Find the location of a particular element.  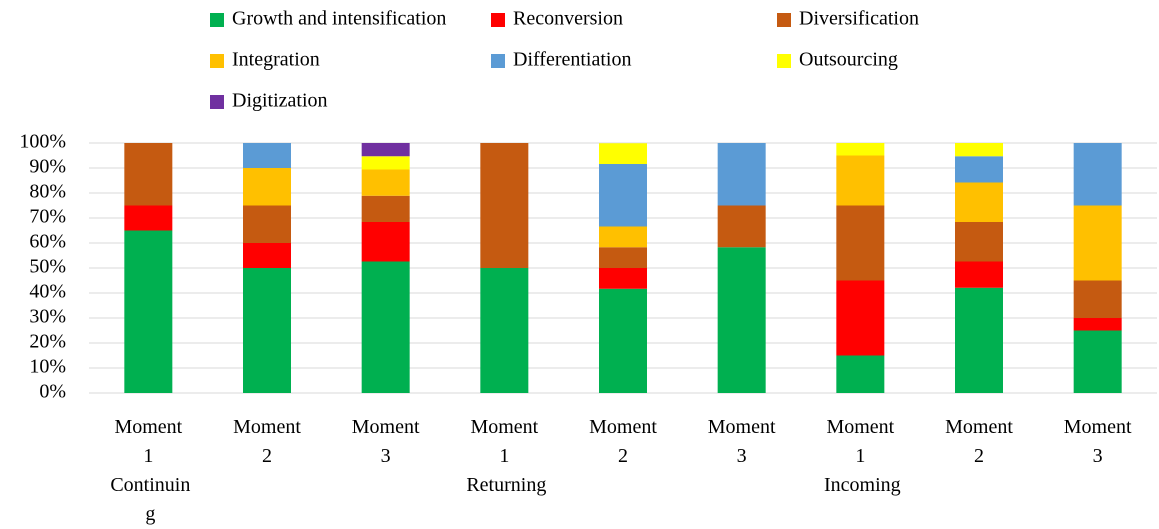

group-label: Returning is located at coordinates (506, 485).